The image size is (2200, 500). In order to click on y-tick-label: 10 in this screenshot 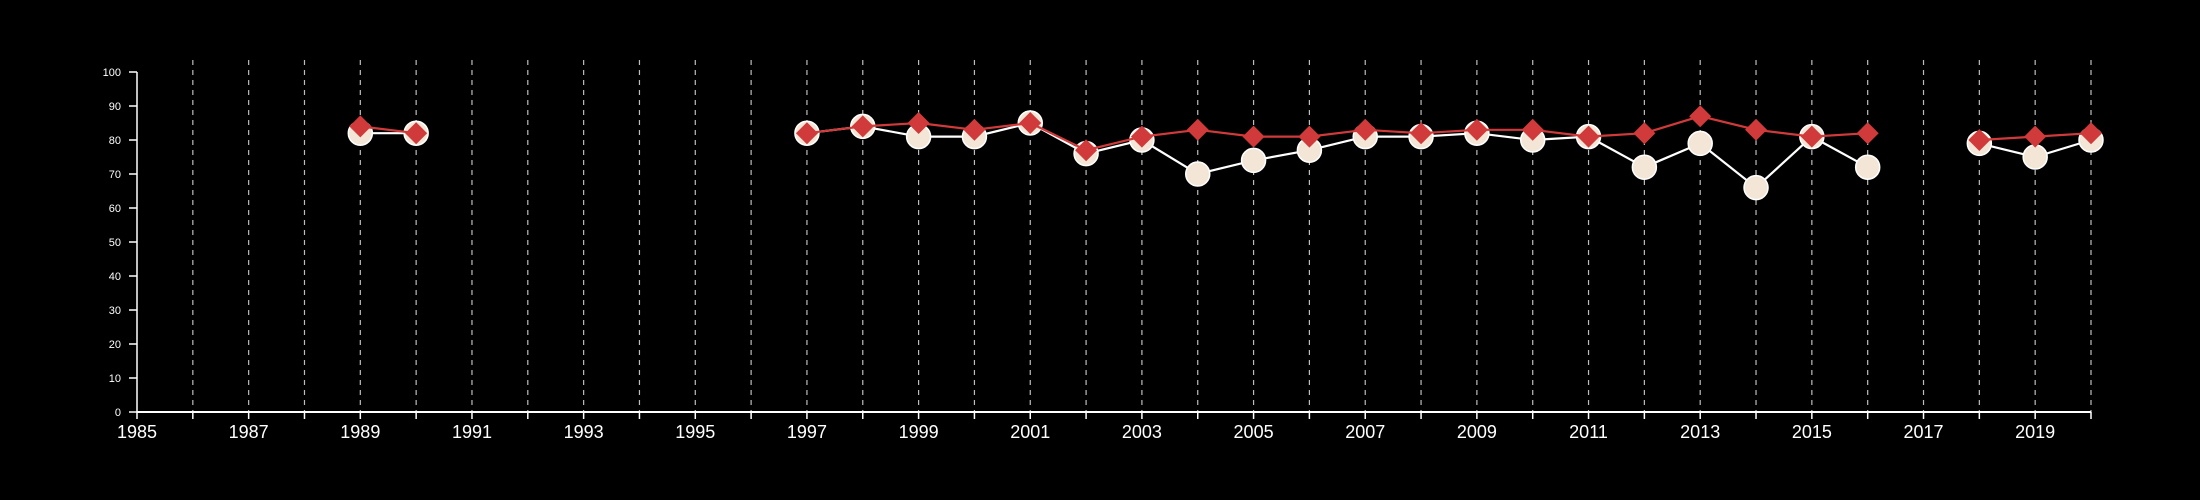, I will do `click(115, 379)`.